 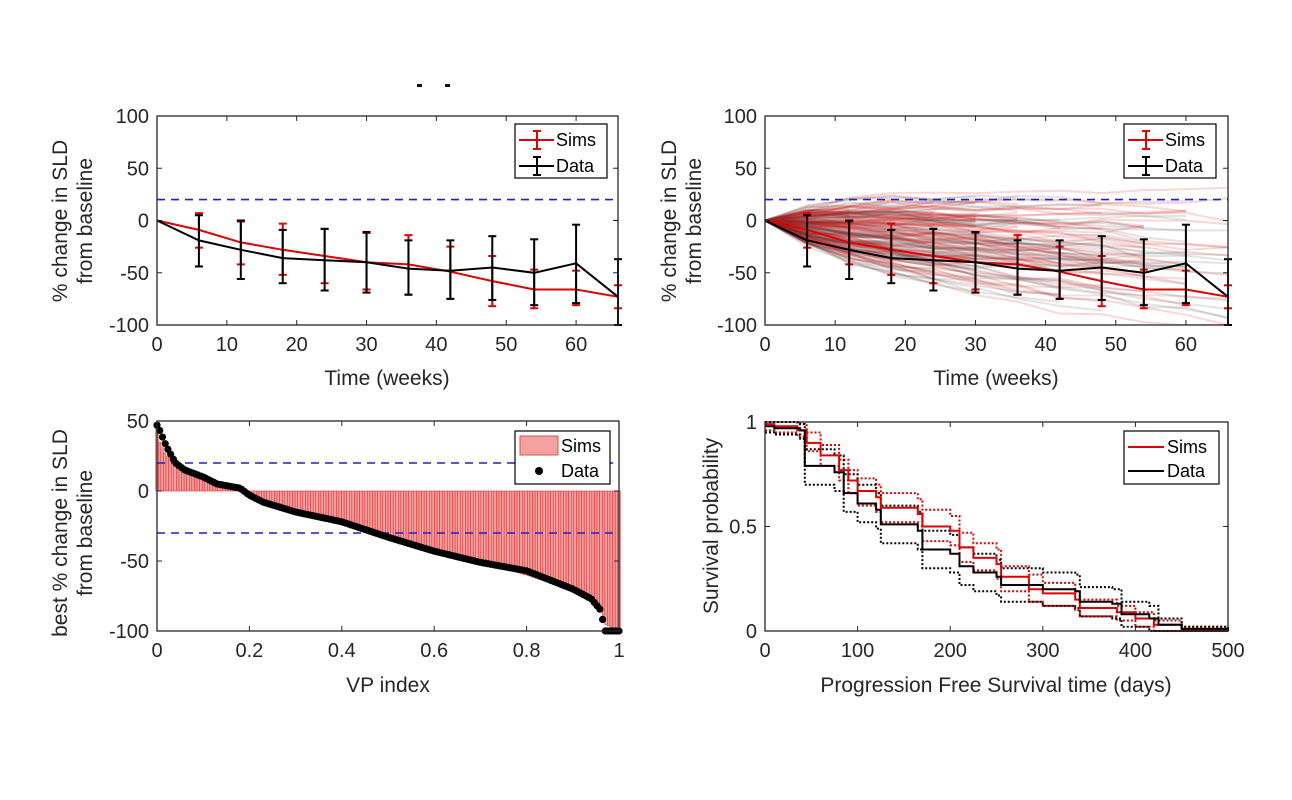 What do you see at coordinates (669, 221) in the screenshot?
I see `panel-b-ylabel-line1: % change in SLD` at bounding box center [669, 221].